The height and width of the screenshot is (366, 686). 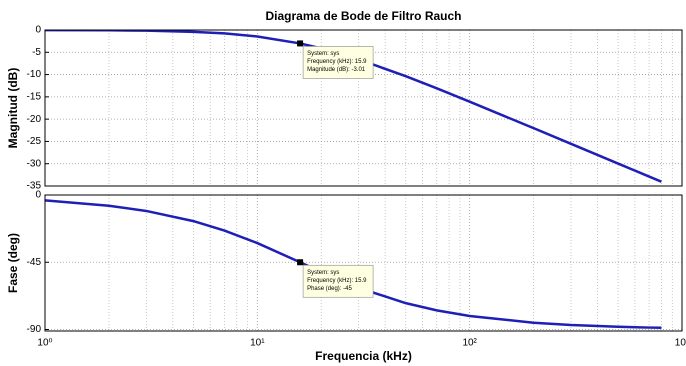 What do you see at coordinates (34, 119) in the screenshot?
I see `y-tick-label: -20` at bounding box center [34, 119].